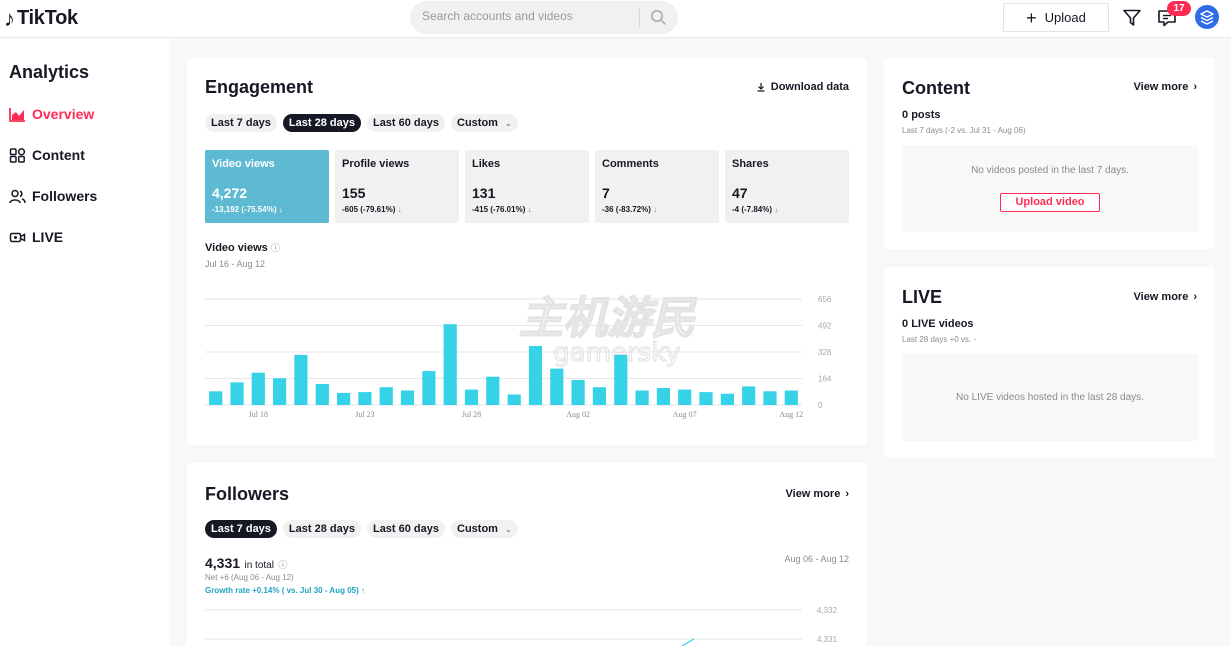 This screenshot has height=646, width=1231. What do you see at coordinates (936, 88) in the screenshot?
I see `content-title: Content` at bounding box center [936, 88].